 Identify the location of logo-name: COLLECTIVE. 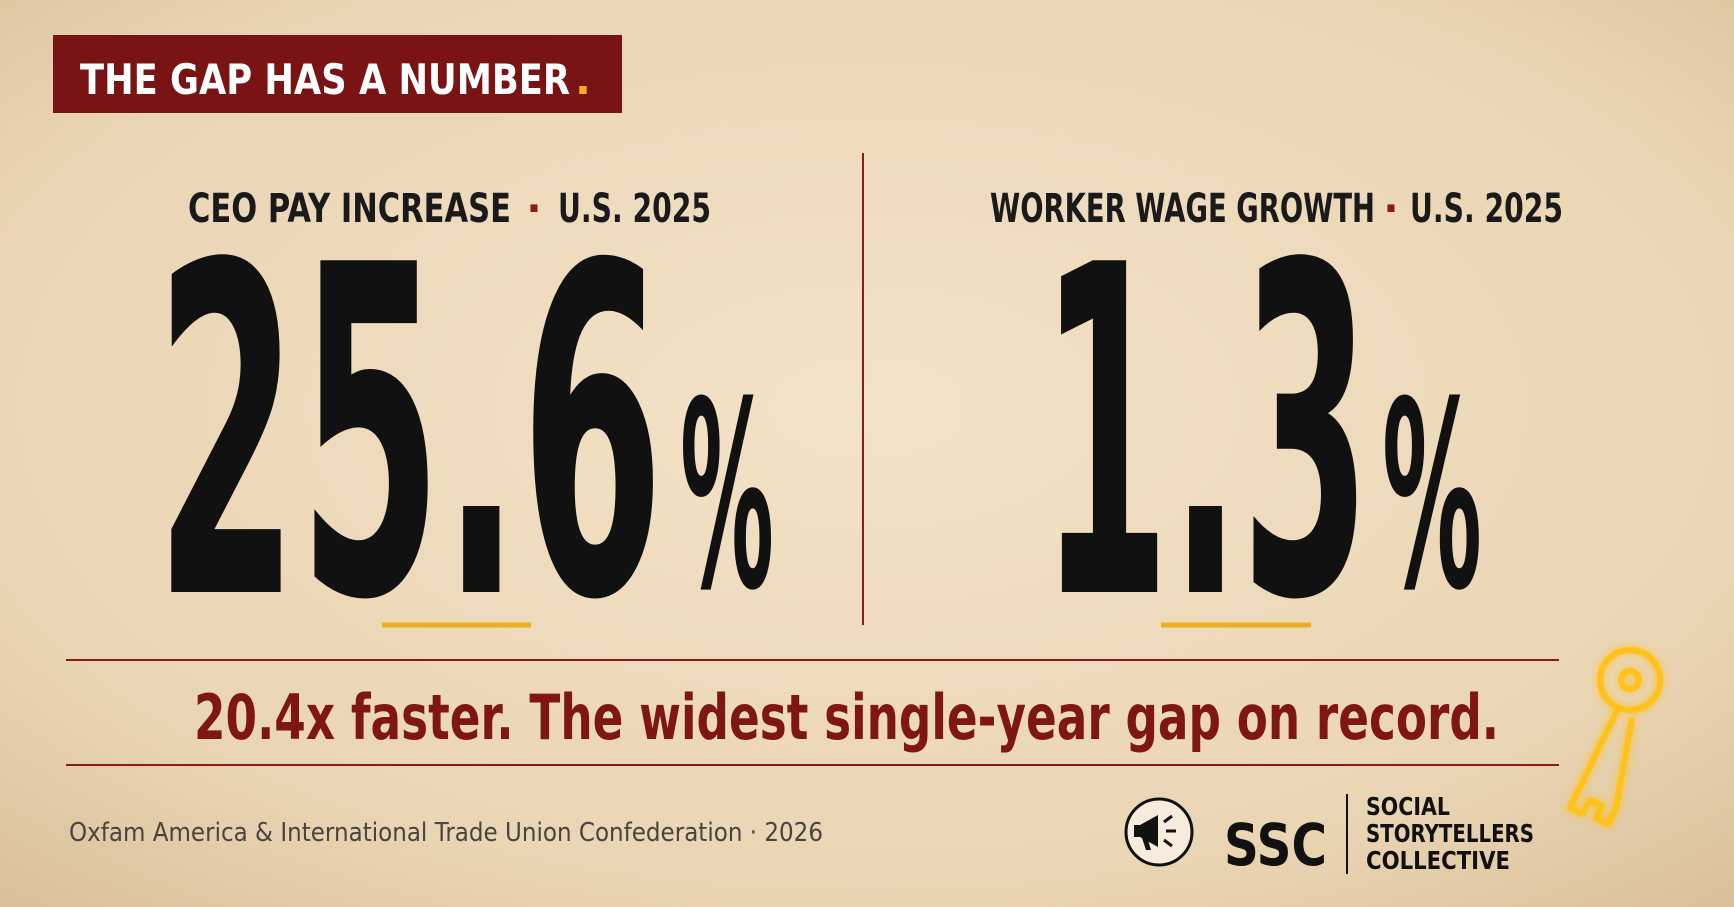
(1438, 860).